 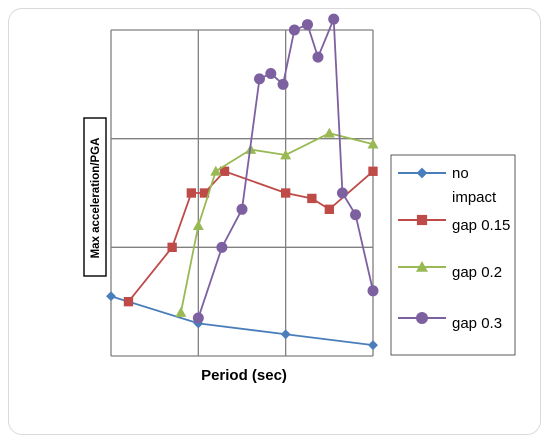 I want to click on y-axis-label-text: Max acceleration/PGA, so click(x=96, y=198).